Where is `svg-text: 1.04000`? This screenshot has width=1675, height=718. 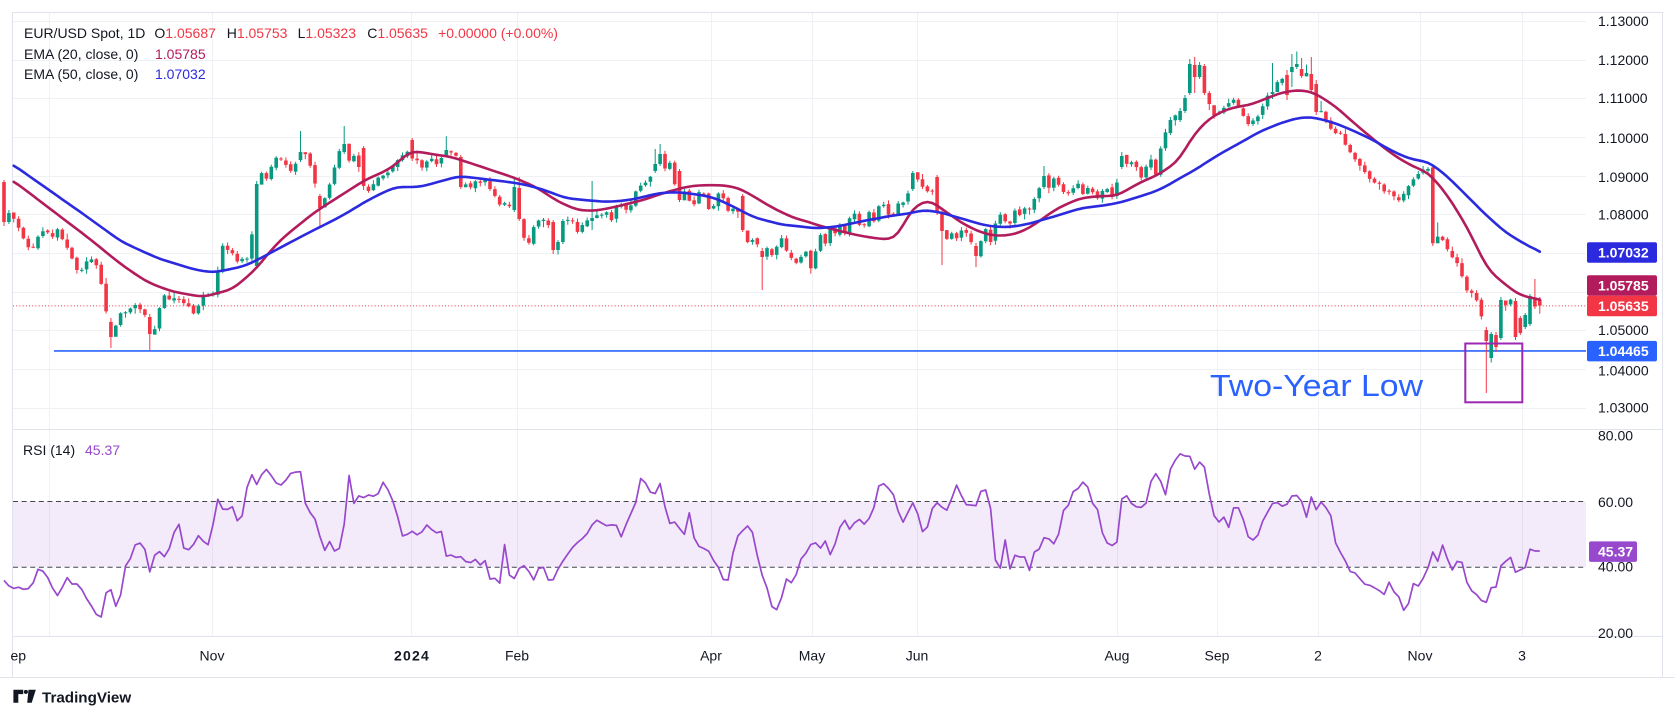
svg-text: 1.04000 is located at coordinates (1623, 371).